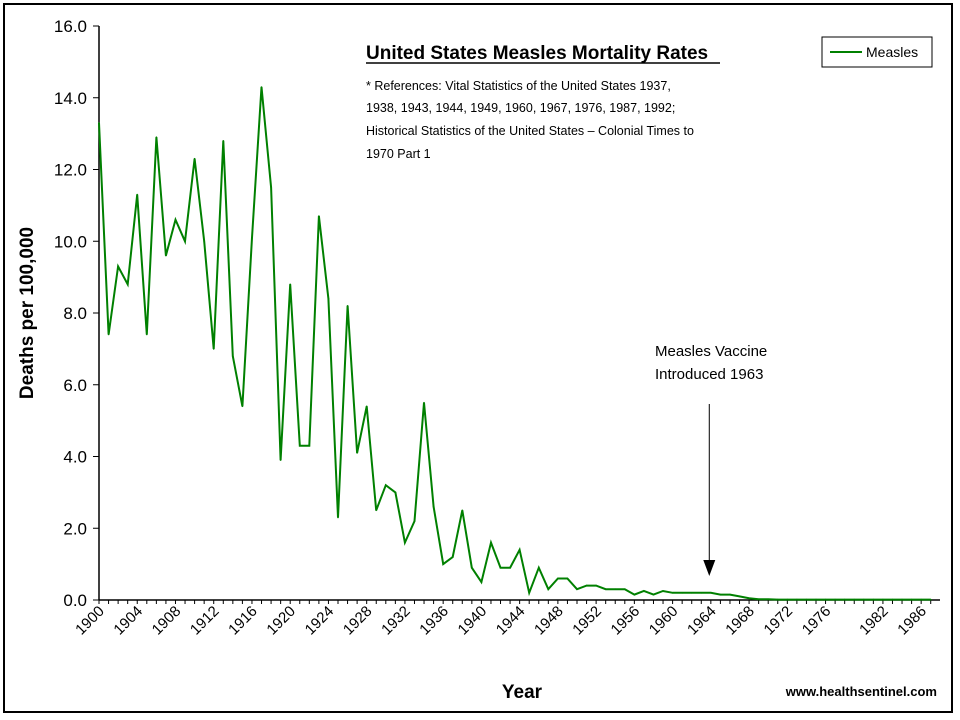 The height and width of the screenshot is (720, 960). What do you see at coordinates (709, 568) in the screenshot?
I see `annotation-arrow-head` at bounding box center [709, 568].